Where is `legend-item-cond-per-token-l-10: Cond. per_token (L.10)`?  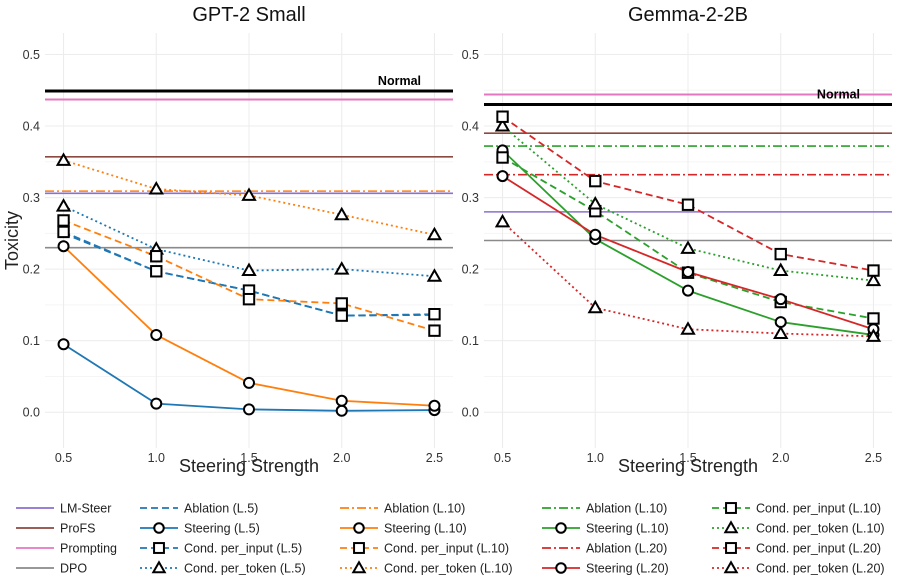
legend-item-cond-per-token-l-10: Cond. per_token (L.10) is located at coordinates (426, 568).